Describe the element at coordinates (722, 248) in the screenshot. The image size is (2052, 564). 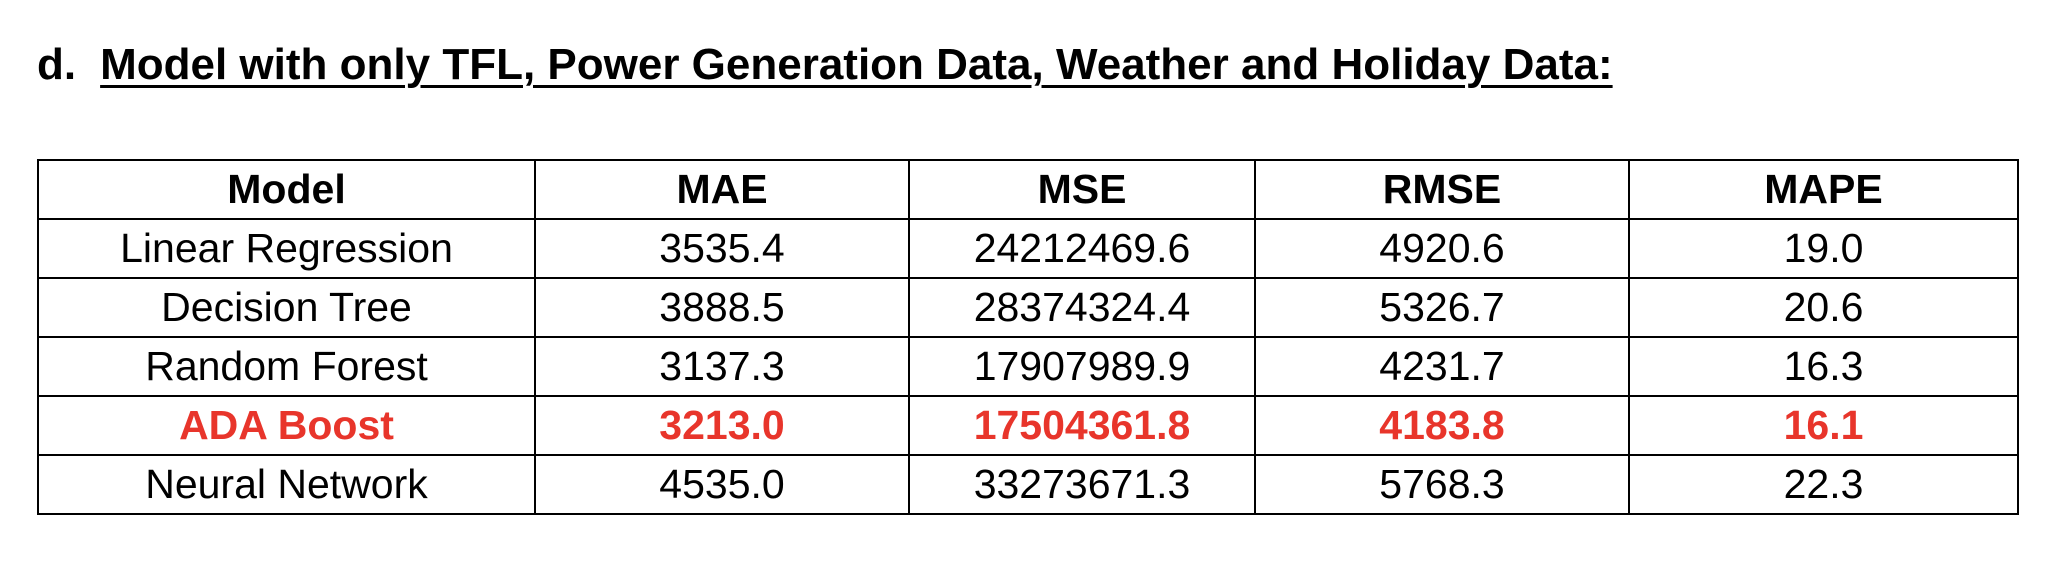
I see `cell-mae: 3535.4` at that location.